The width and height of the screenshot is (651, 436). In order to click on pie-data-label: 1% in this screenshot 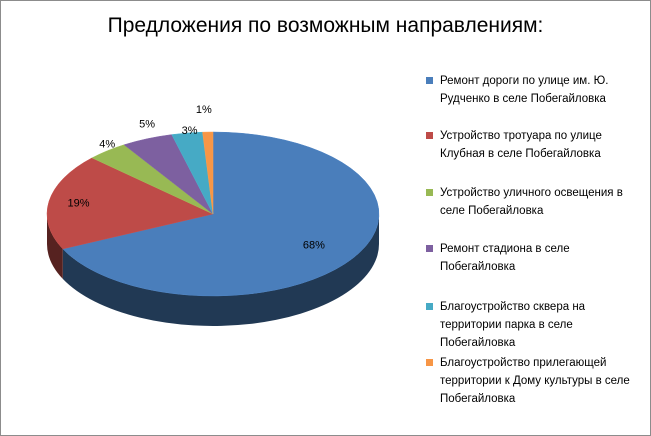, I will do `click(204, 110)`.